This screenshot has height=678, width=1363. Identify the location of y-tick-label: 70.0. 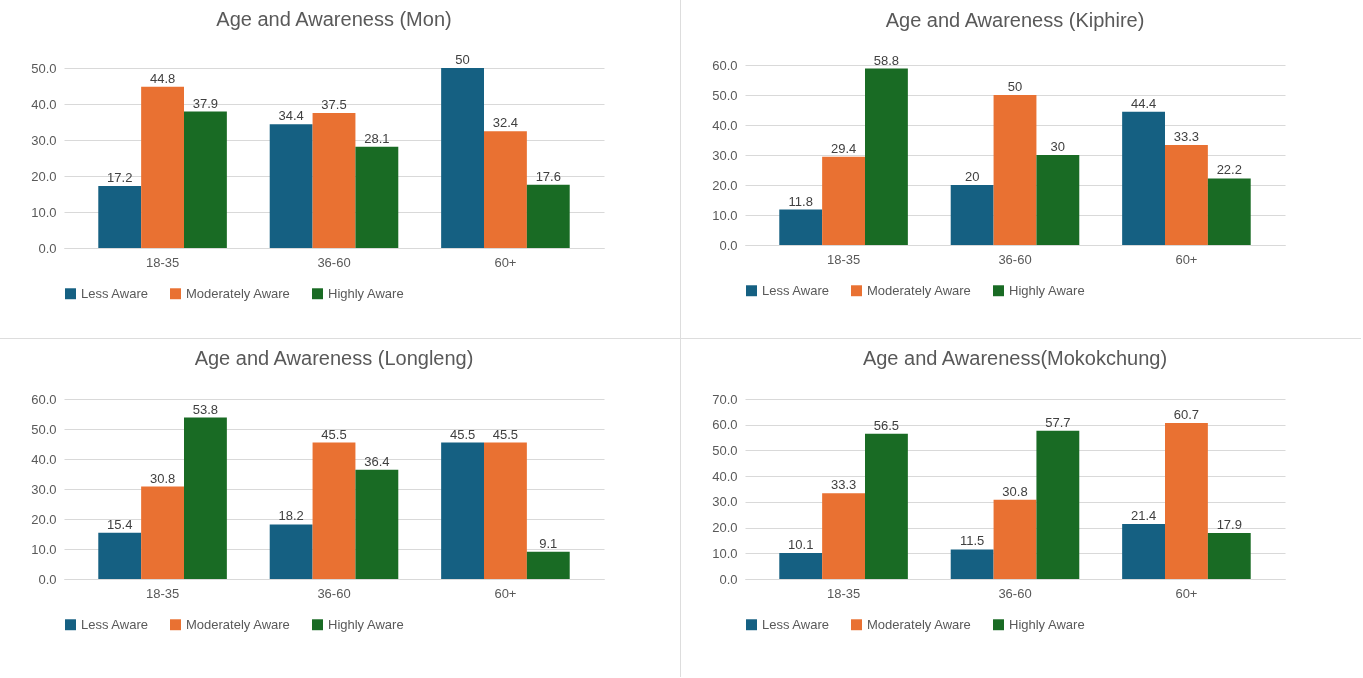
(725, 399).